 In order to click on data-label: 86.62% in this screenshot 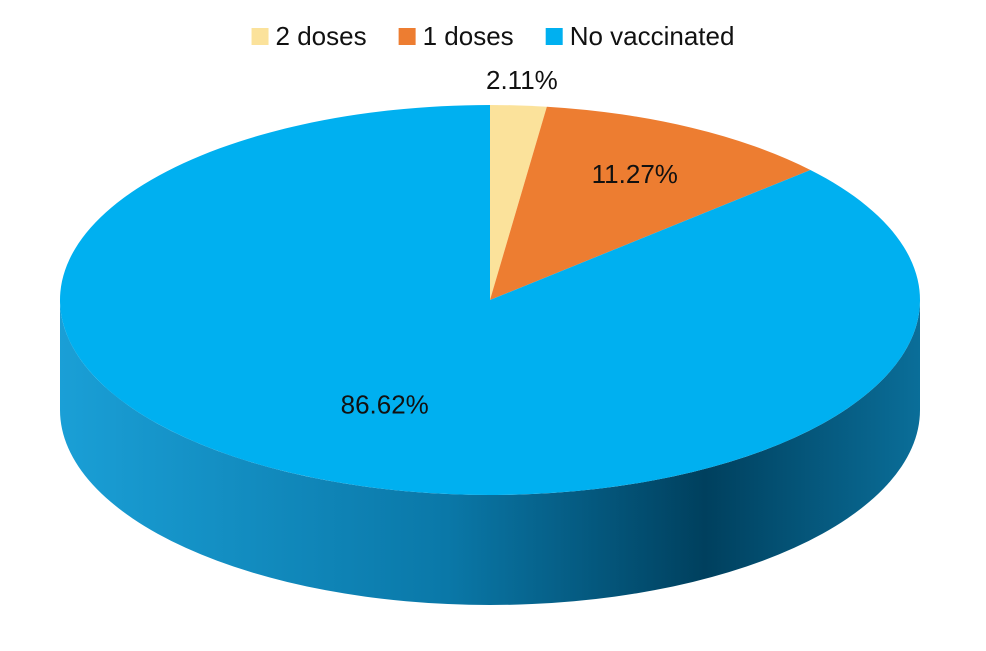, I will do `click(385, 405)`.